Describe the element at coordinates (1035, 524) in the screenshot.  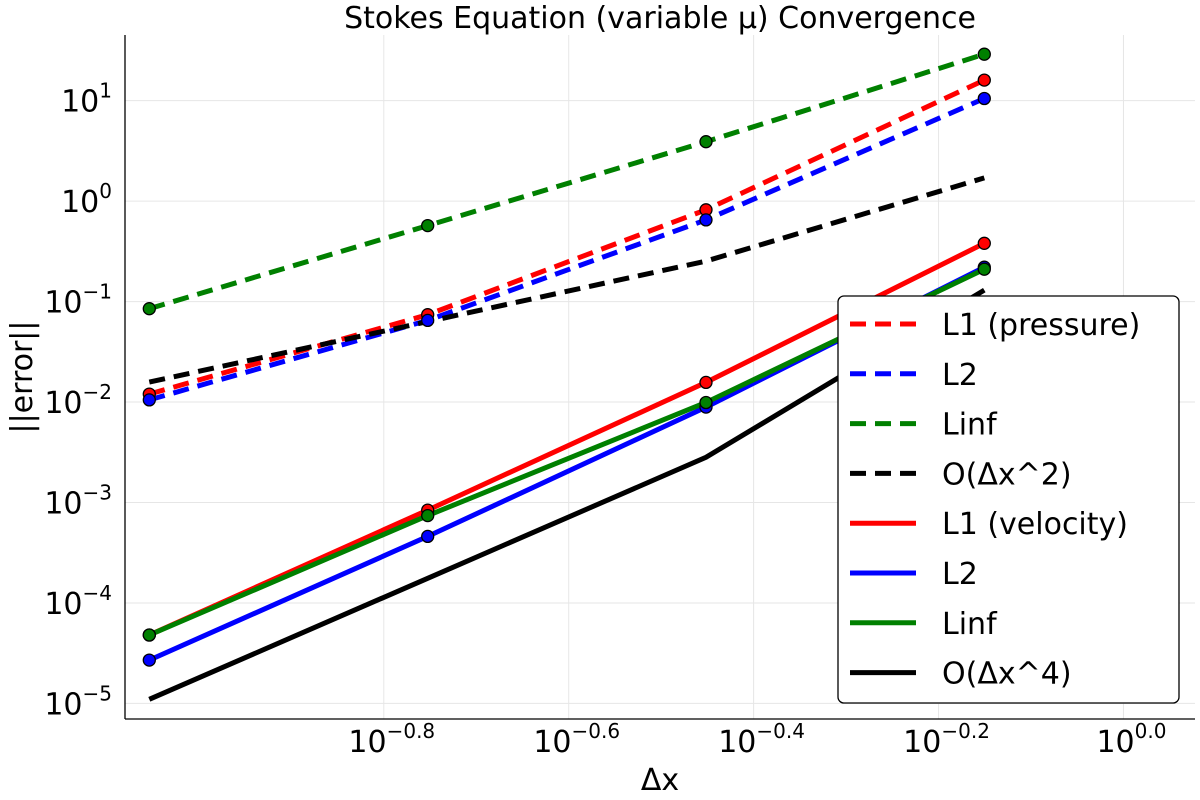
I see `legend-label: L1 (velocity)` at that location.